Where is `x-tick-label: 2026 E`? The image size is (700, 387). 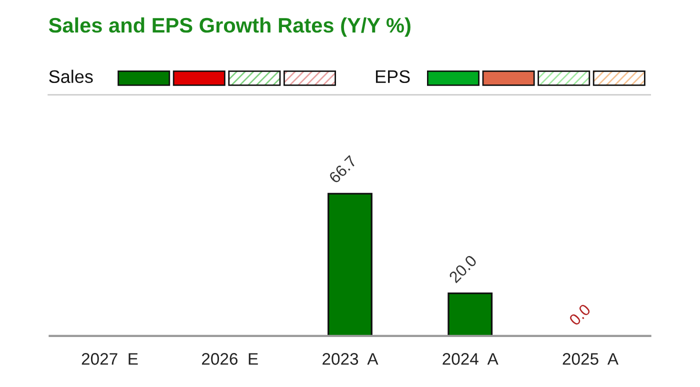 x-tick-label: 2026 E is located at coordinates (230, 359).